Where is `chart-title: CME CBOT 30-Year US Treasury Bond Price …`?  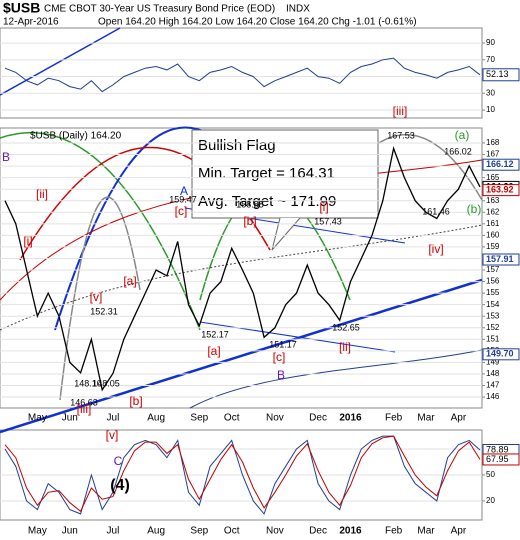 chart-title: CME CBOT 30-Year US Treasury Bond Price … is located at coordinates (159, 9).